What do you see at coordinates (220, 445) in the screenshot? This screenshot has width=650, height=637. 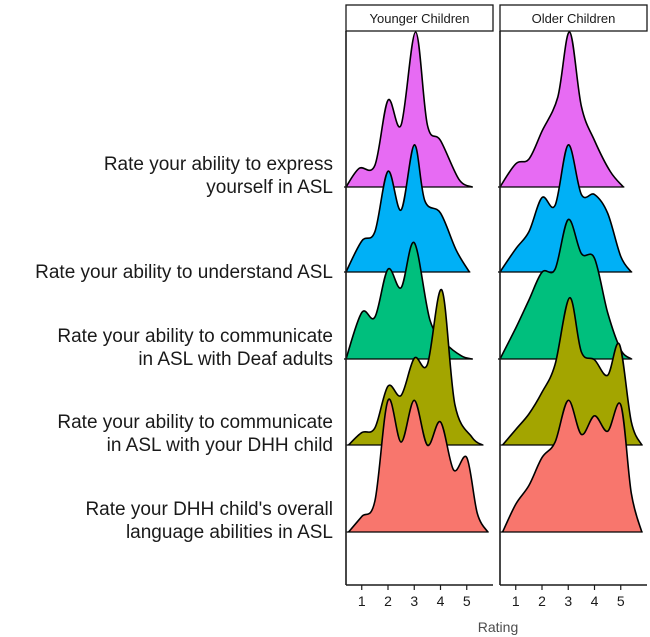 I see `category-label-3-line-1: in ASL with your DHH child` at bounding box center [220, 445].